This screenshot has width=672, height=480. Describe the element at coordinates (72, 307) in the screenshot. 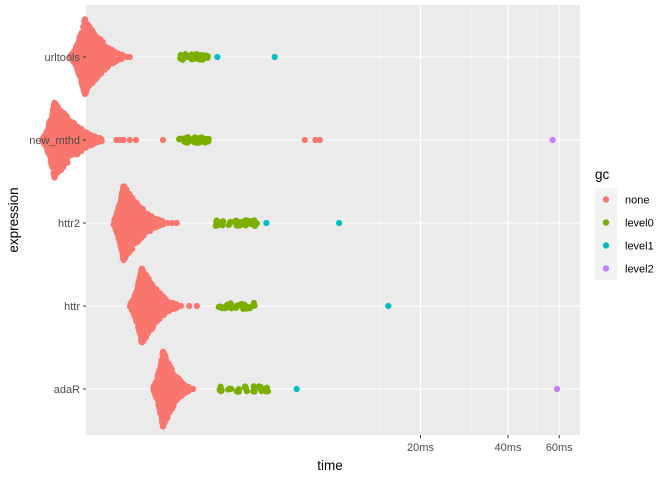

I see `y-tick-label: httr` at that location.